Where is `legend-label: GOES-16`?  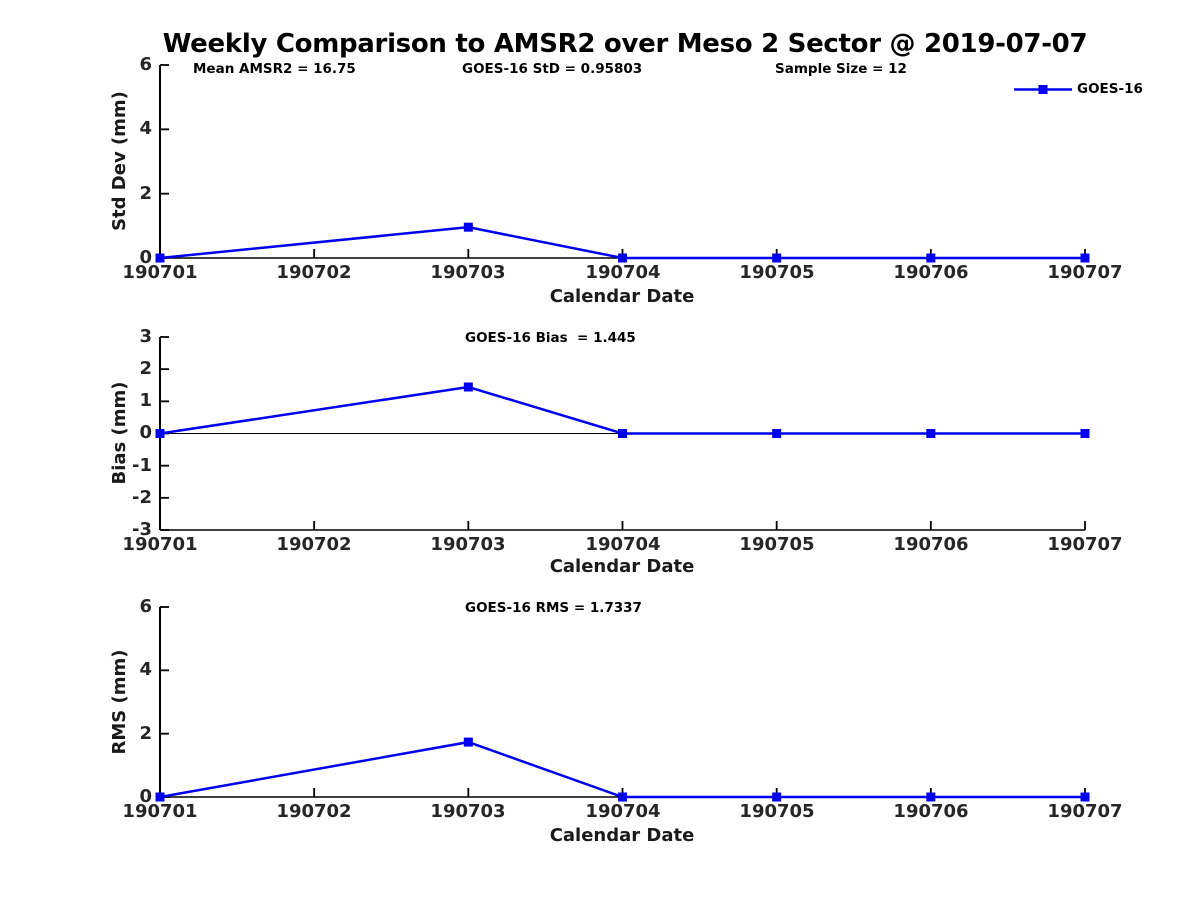
legend-label: GOES-16 is located at coordinates (1110, 89).